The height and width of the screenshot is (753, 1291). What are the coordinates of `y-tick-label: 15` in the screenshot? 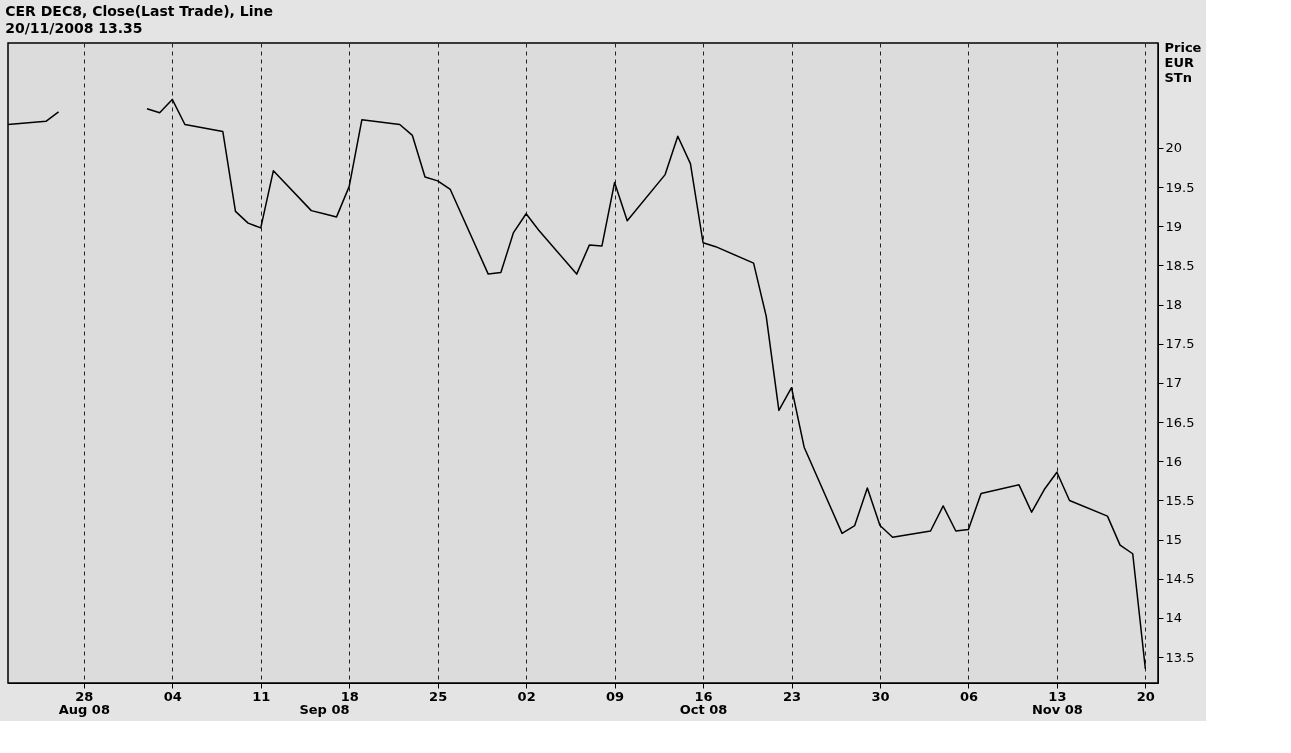 It's located at (1174, 540).